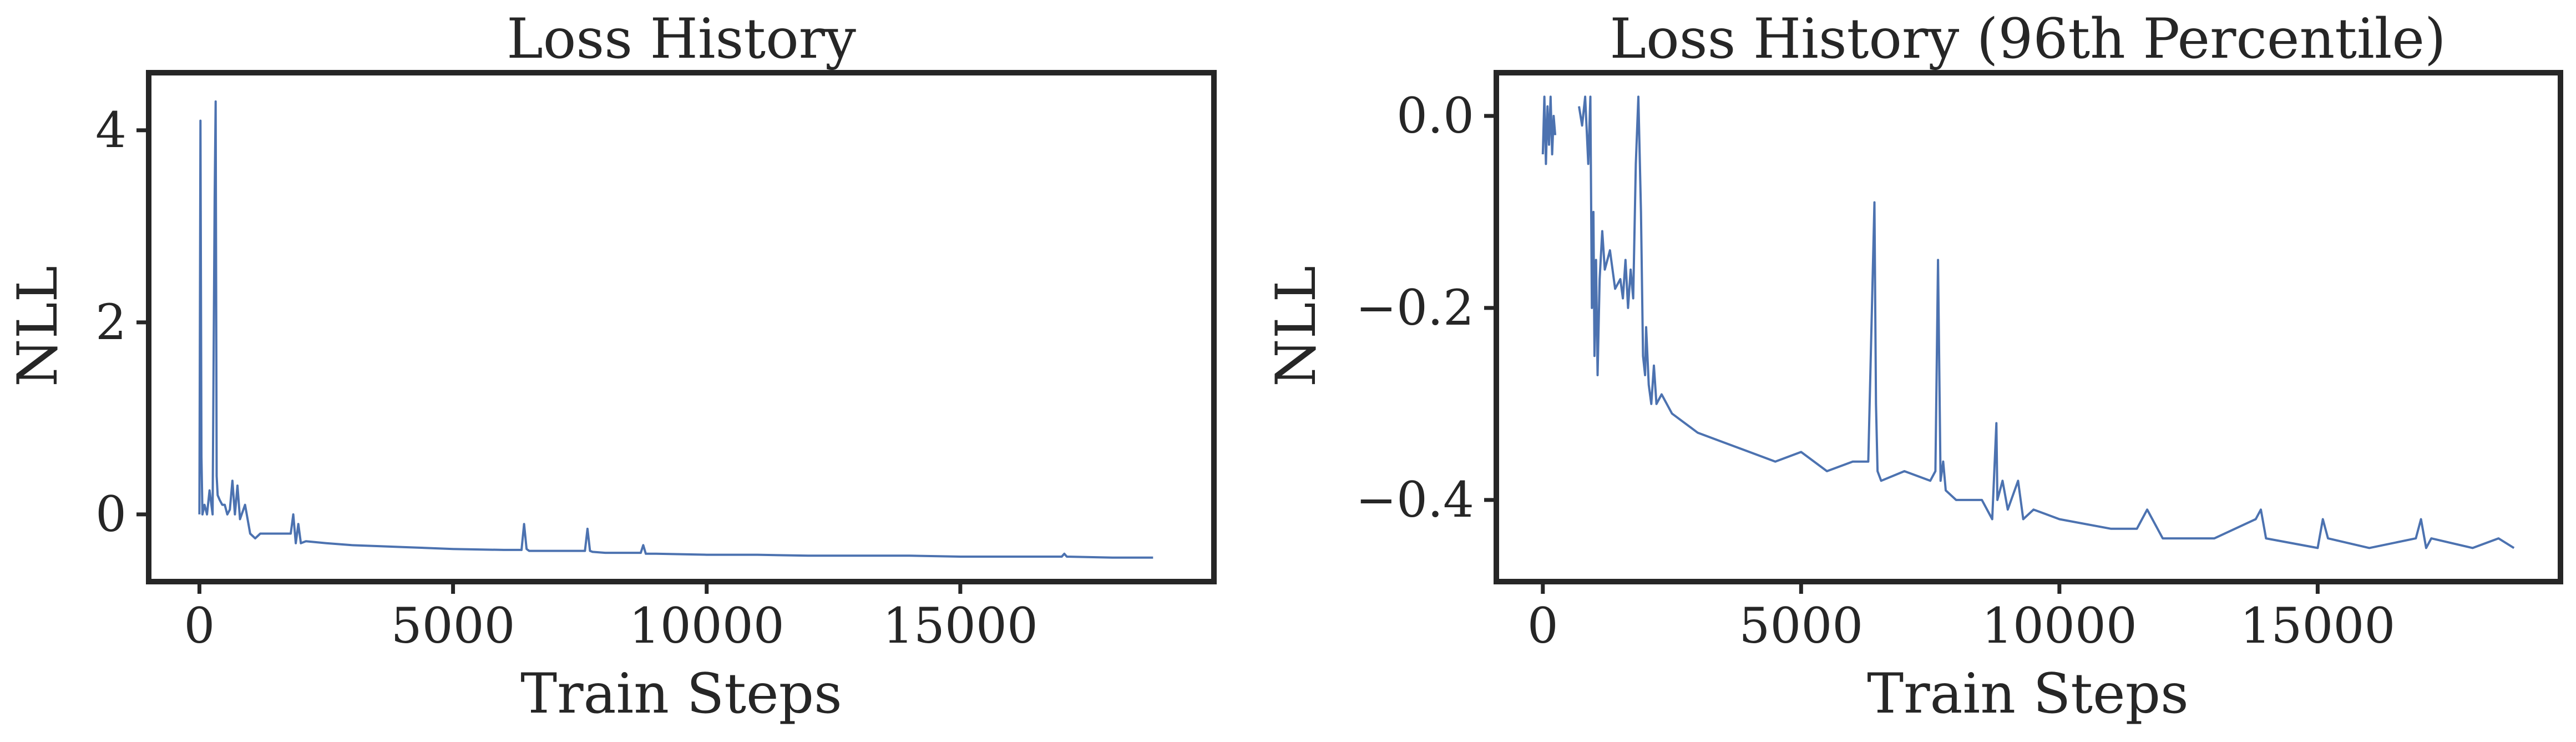 Image resolution: width=2576 pixels, height=742 pixels. Describe the element at coordinates (1435, 115) in the screenshot. I see `y-tick-label: 0.0` at that location.